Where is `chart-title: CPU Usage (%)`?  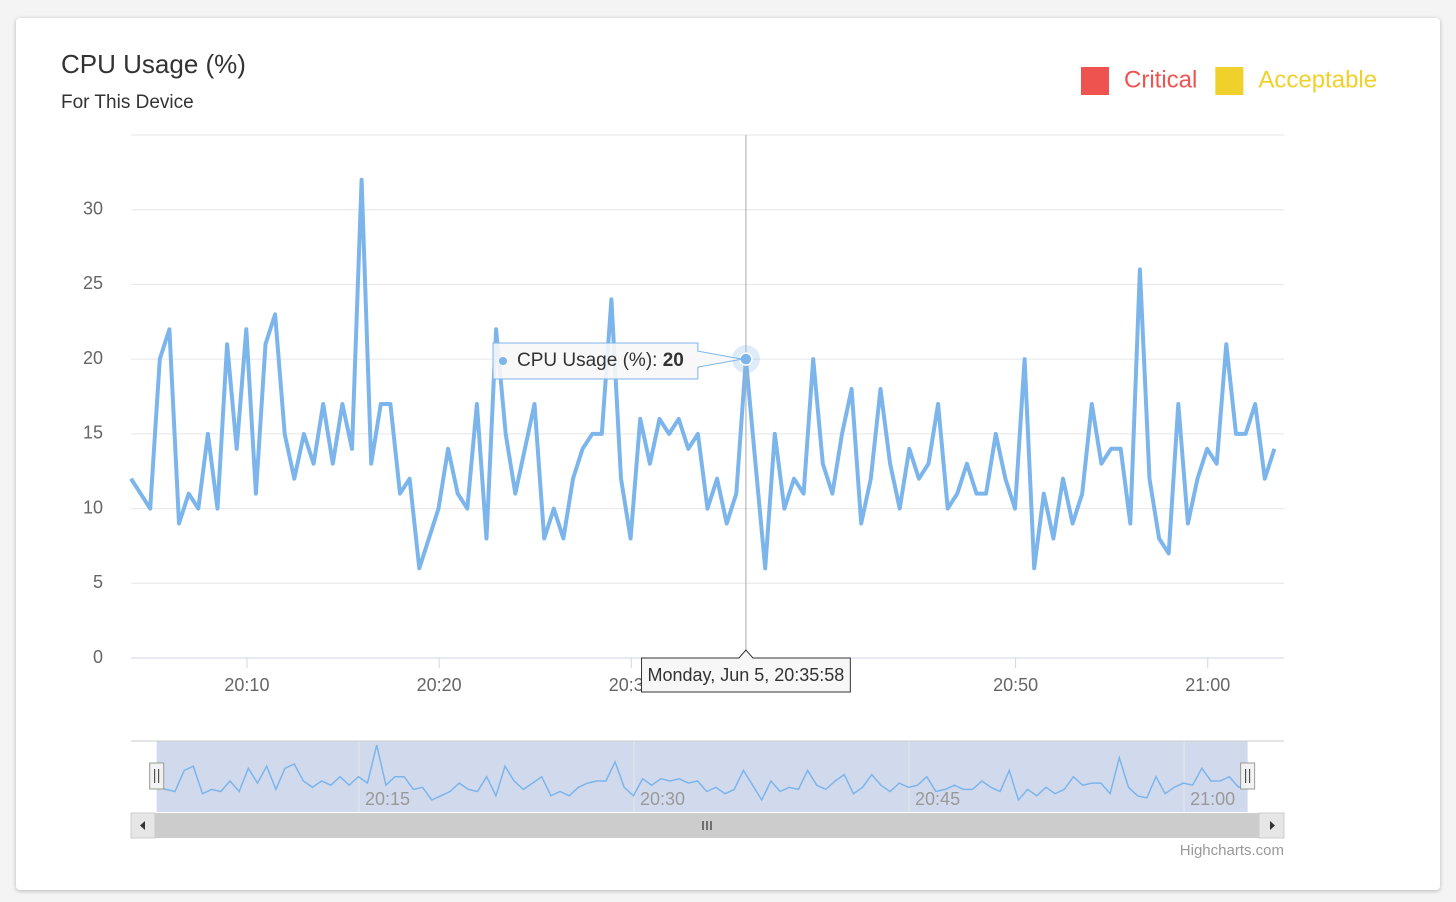
chart-title: CPU Usage (%) is located at coordinates (153, 64).